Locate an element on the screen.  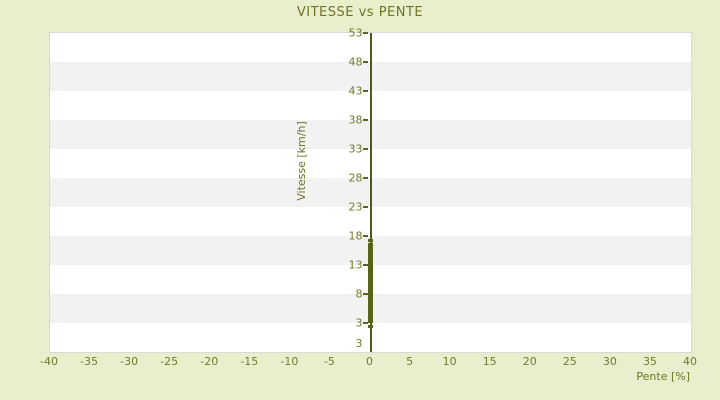
y-tick-label: 23 is located at coordinates (355, 207).